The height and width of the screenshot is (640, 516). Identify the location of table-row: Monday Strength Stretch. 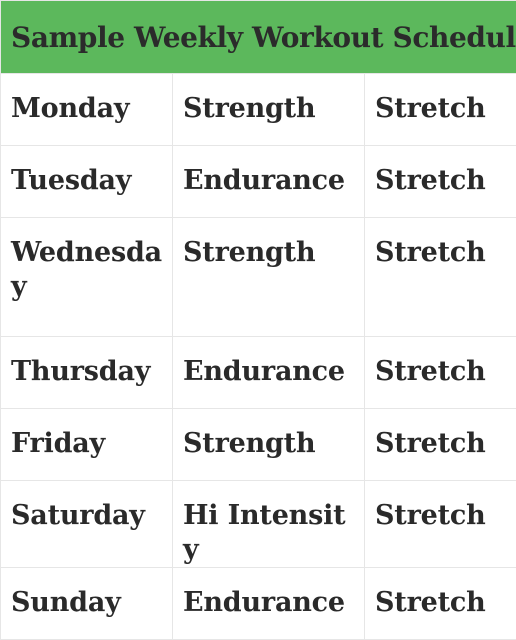
(258, 110).